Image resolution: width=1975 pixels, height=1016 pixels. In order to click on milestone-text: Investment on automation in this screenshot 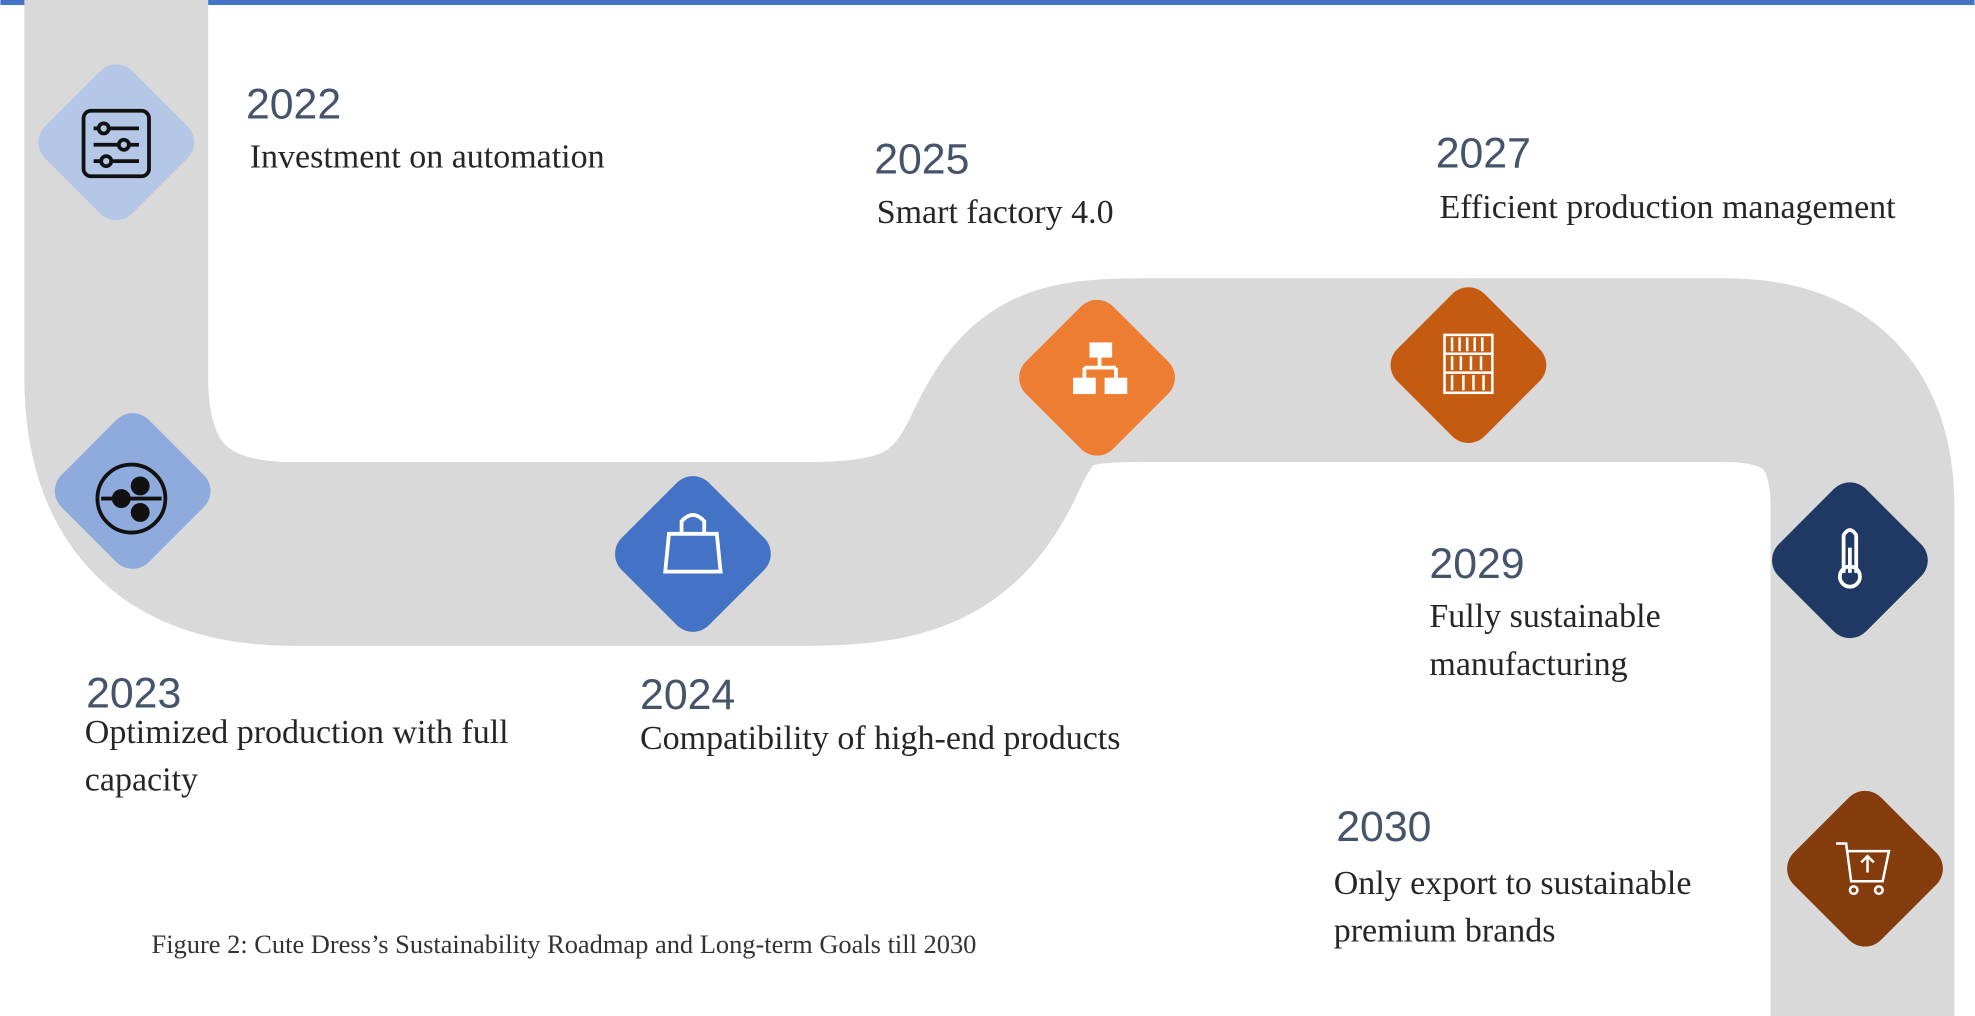, I will do `click(427, 156)`.